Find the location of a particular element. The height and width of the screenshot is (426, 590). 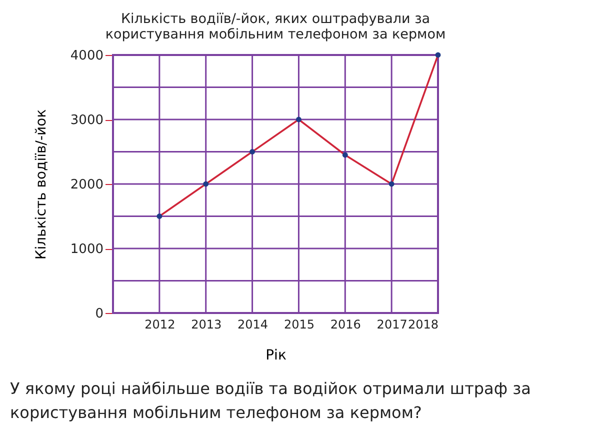

y-tick-label: 2000 is located at coordinates (87, 185).